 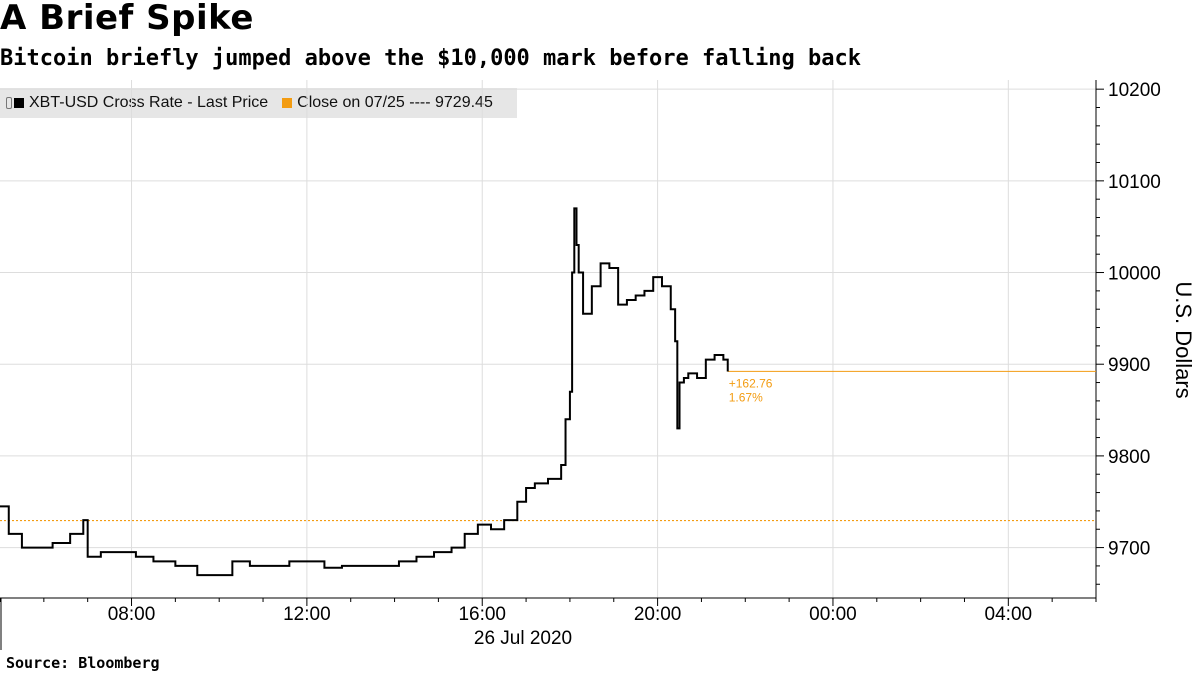 What do you see at coordinates (127, 19) in the screenshot?
I see `chart-title: A Brief Spike` at bounding box center [127, 19].